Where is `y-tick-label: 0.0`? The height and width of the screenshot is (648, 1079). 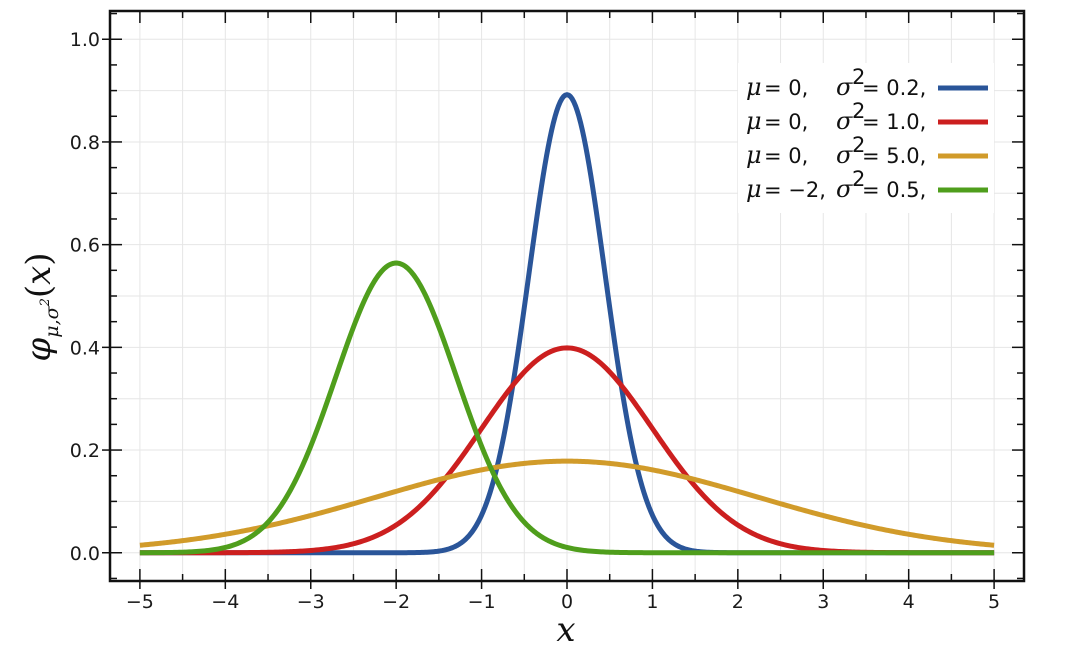
y-tick-label: 0.0 is located at coordinates (85, 554).